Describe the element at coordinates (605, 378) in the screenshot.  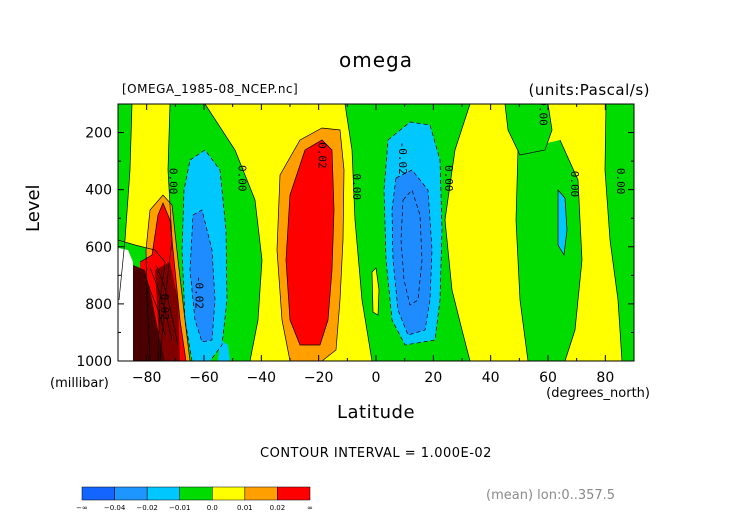
I see `x-tick-label: 80` at that location.